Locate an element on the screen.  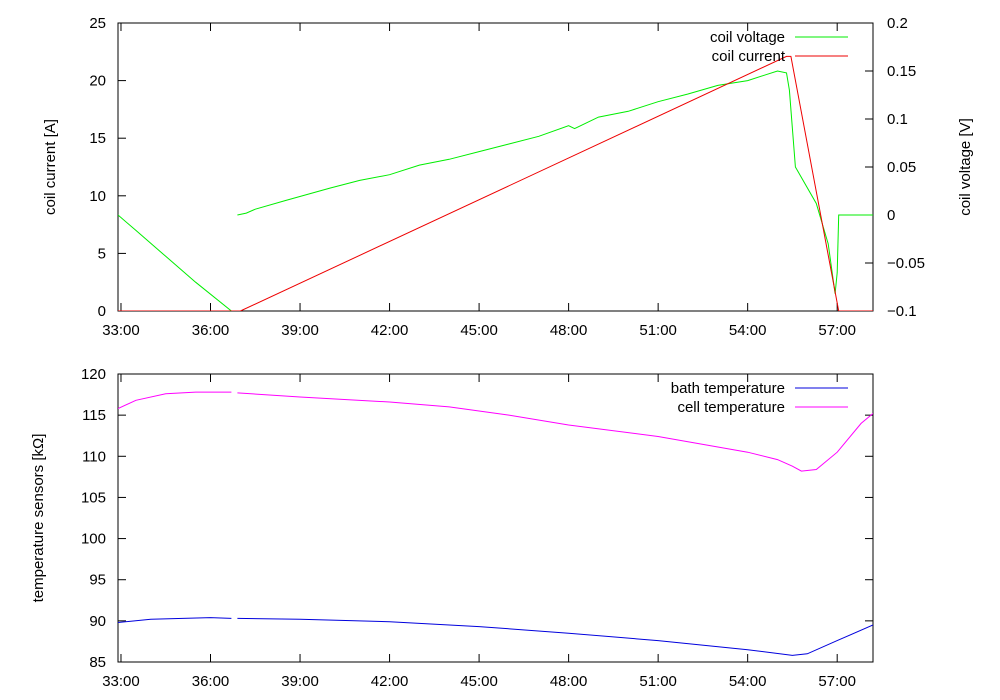
y-tick-label: 110 is located at coordinates (94, 456).